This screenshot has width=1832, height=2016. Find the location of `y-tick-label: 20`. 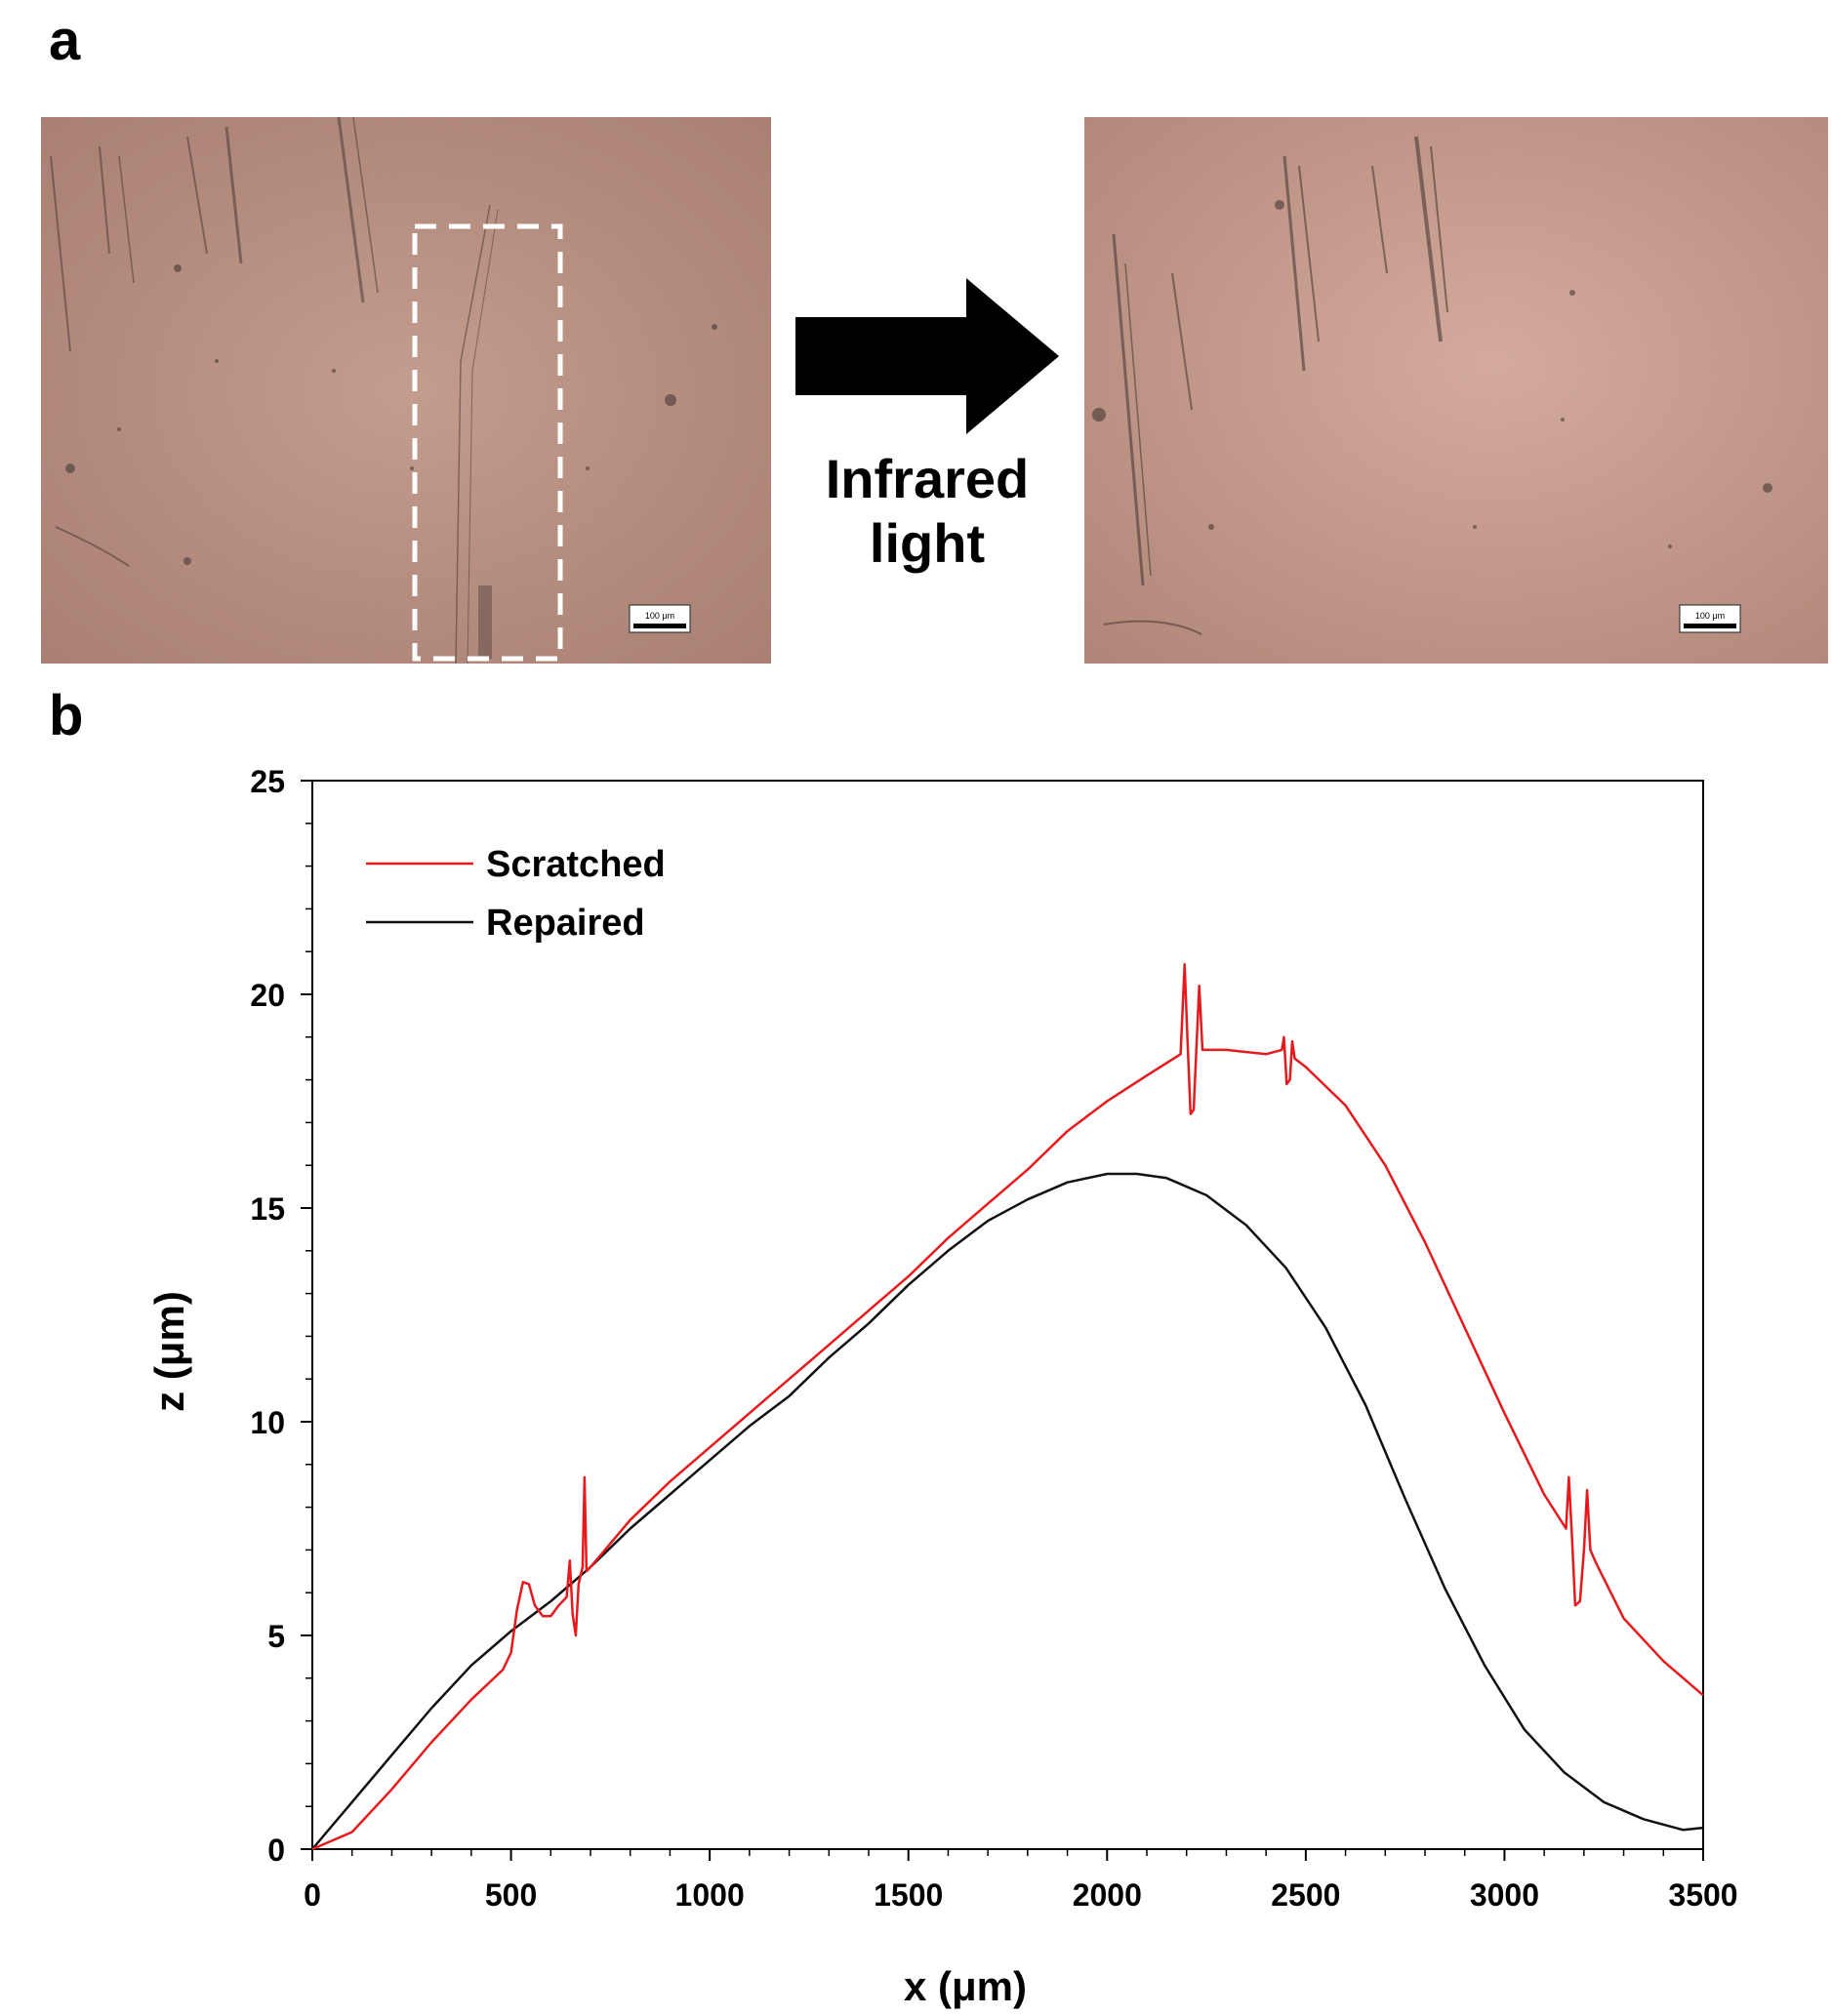

y-tick-label: 20 is located at coordinates (267, 995).